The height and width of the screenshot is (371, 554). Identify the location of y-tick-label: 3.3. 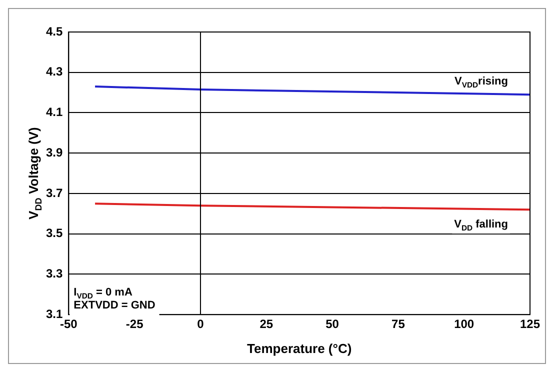
(54, 273).